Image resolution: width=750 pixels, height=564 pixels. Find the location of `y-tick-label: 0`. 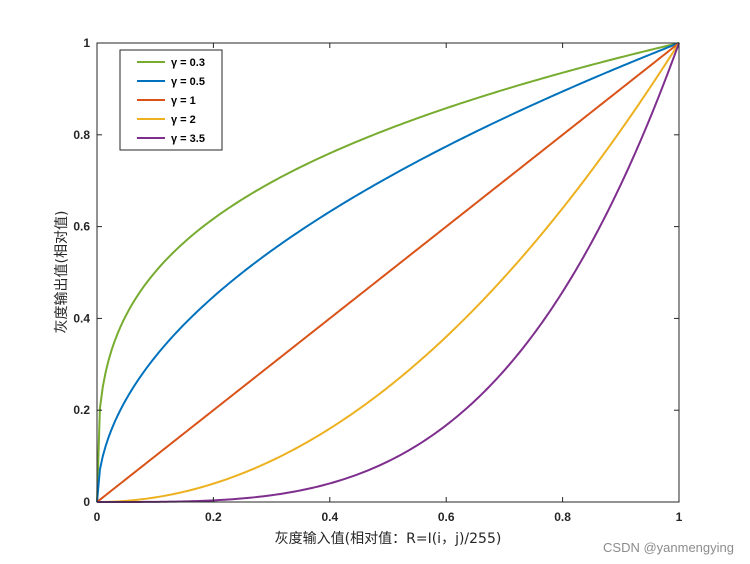

y-tick-label: 0 is located at coordinates (86, 502).